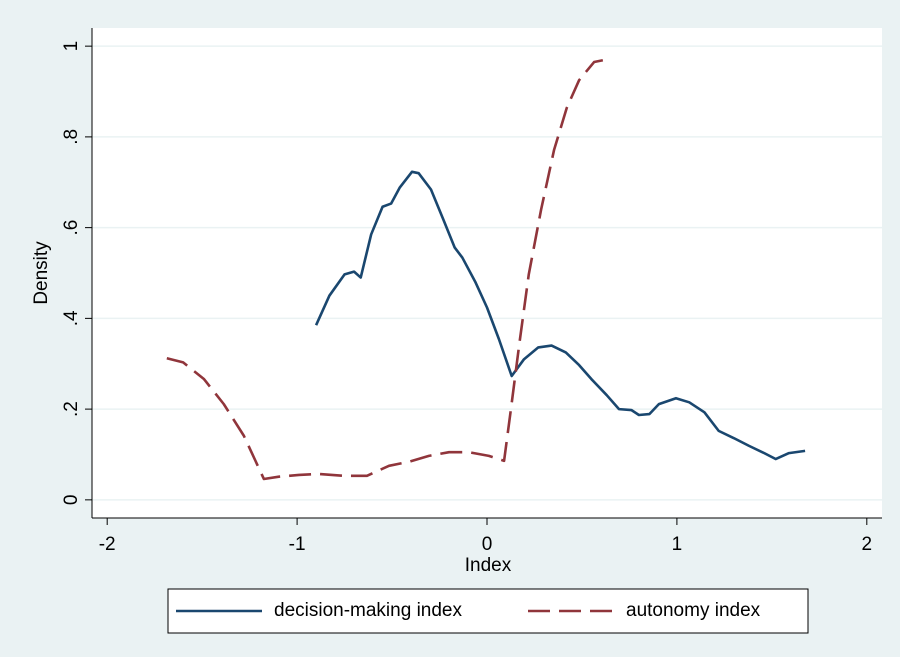 The image size is (900, 657). What do you see at coordinates (41, 273) in the screenshot?
I see `y-axis-title: Density` at bounding box center [41, 273].